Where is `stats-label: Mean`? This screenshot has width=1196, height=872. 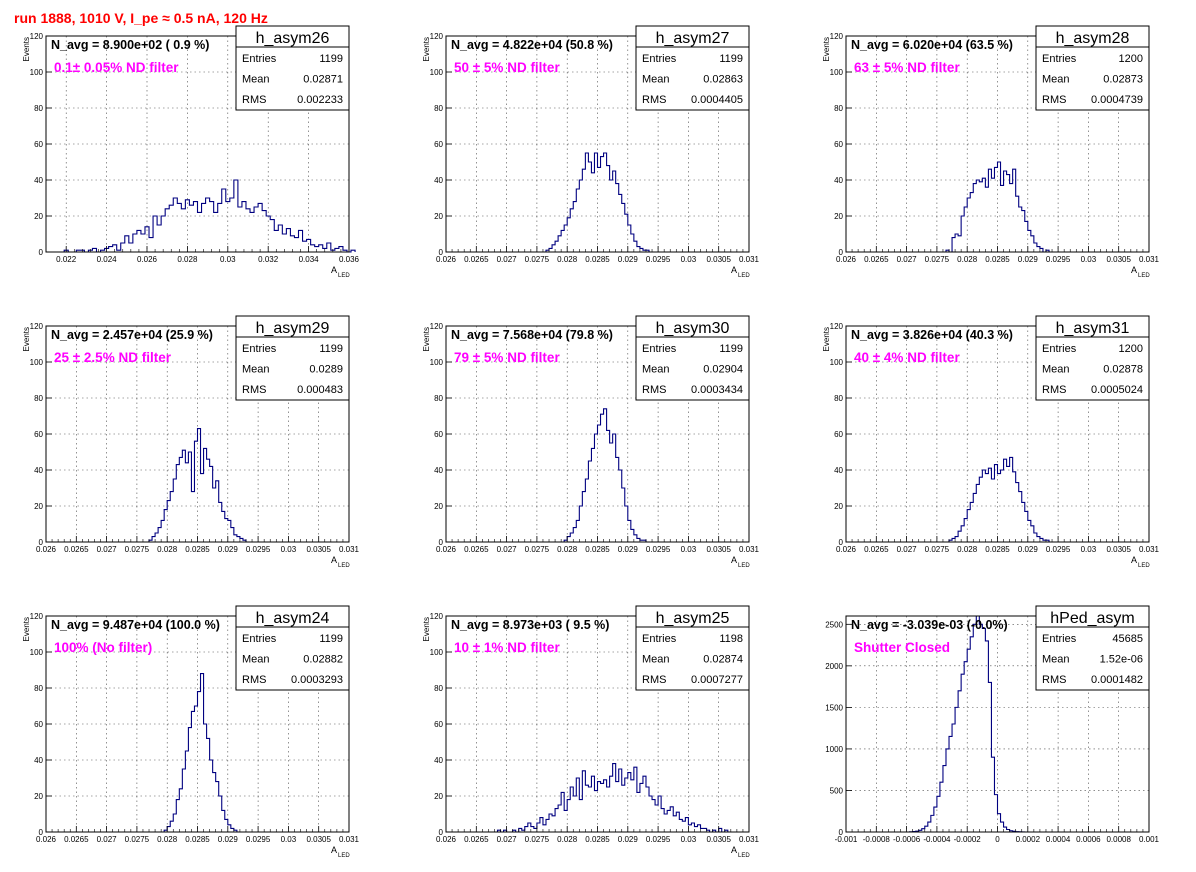 stats-label: Mean is located at coordinates (1056, 80).